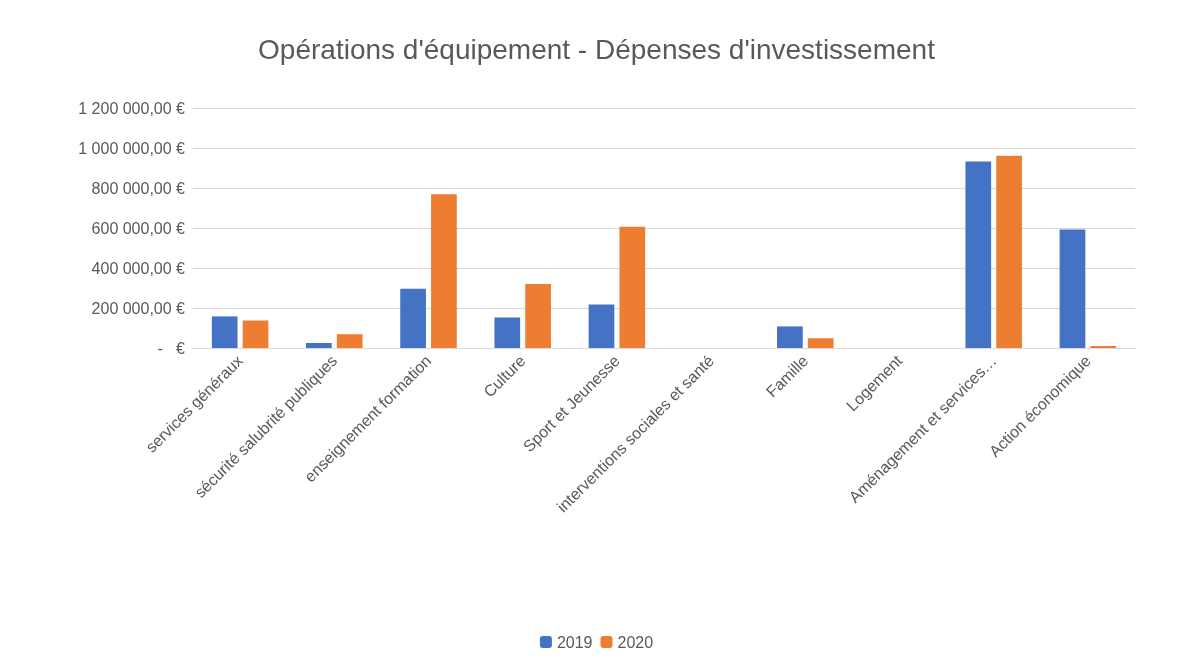 This screenshot has height=671, width=1193. What do you see at coordinates (138, 268) in the screenshot?
I see `y-tick-label: 400 000,00 €` at bounding box center [138, 268].